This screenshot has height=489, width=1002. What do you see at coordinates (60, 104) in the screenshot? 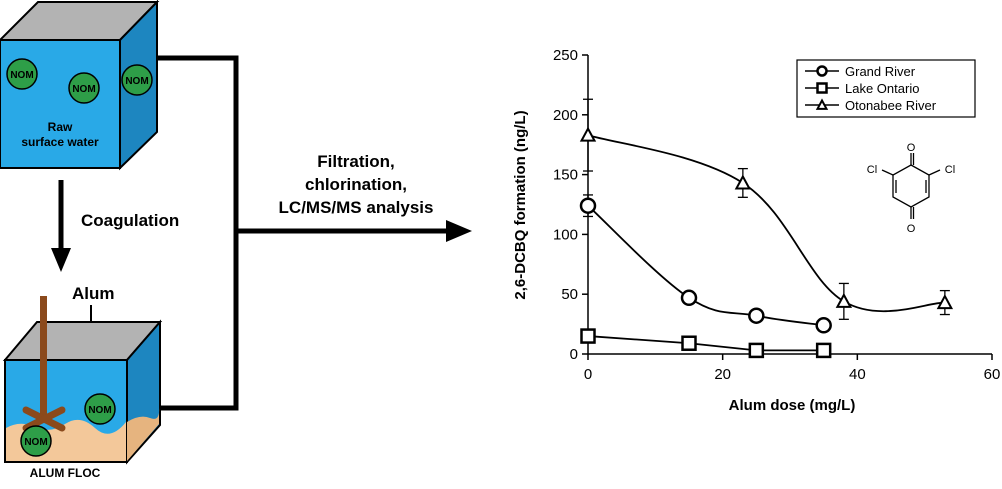
I see `raw-tank-front` at bounding box center [60, 104].